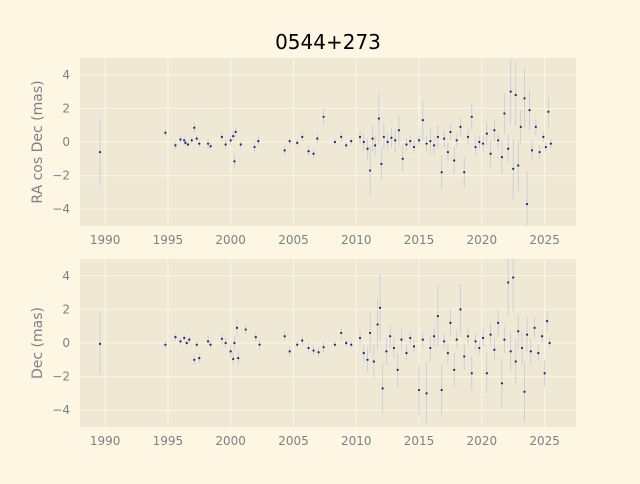 The image size is (640, 484). Describe the element at coordinates (66, 309) in the screenshot. I see `y-tick-label: 2` at that location.